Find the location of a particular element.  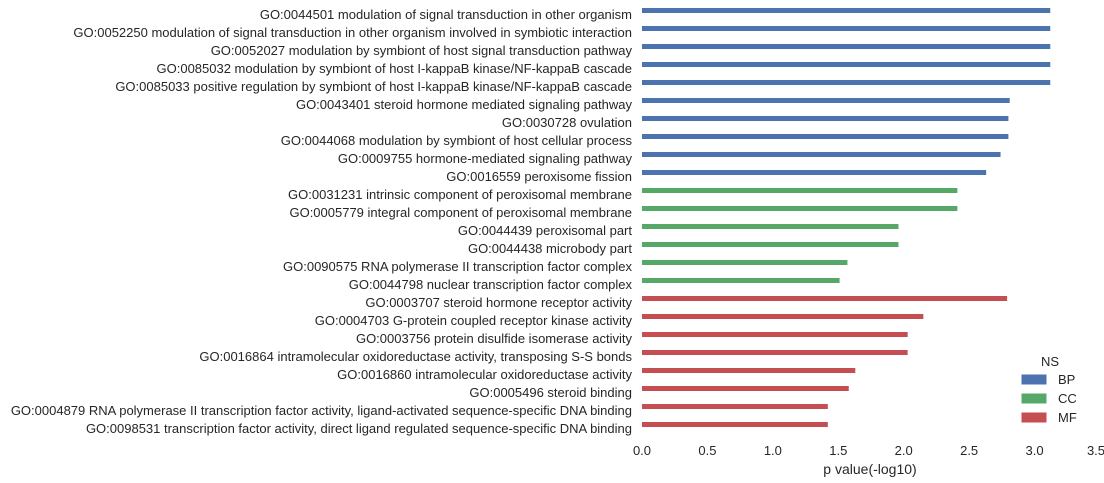

legend-title: NS is located at coordinates (1050, 361).